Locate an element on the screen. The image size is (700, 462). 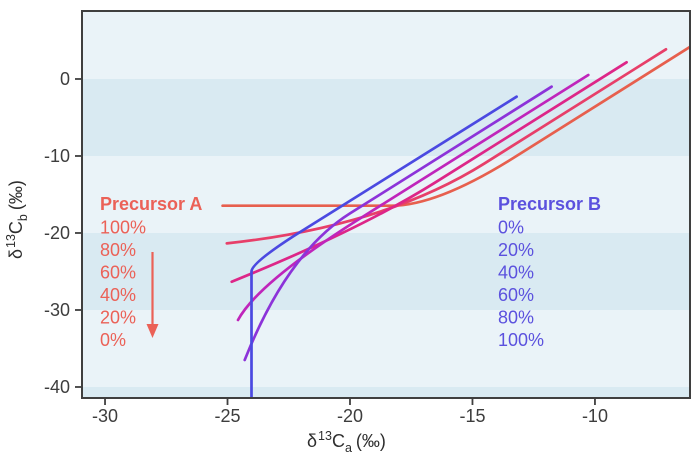
y-tick-label: -10 is located at coordinates (57, 156).